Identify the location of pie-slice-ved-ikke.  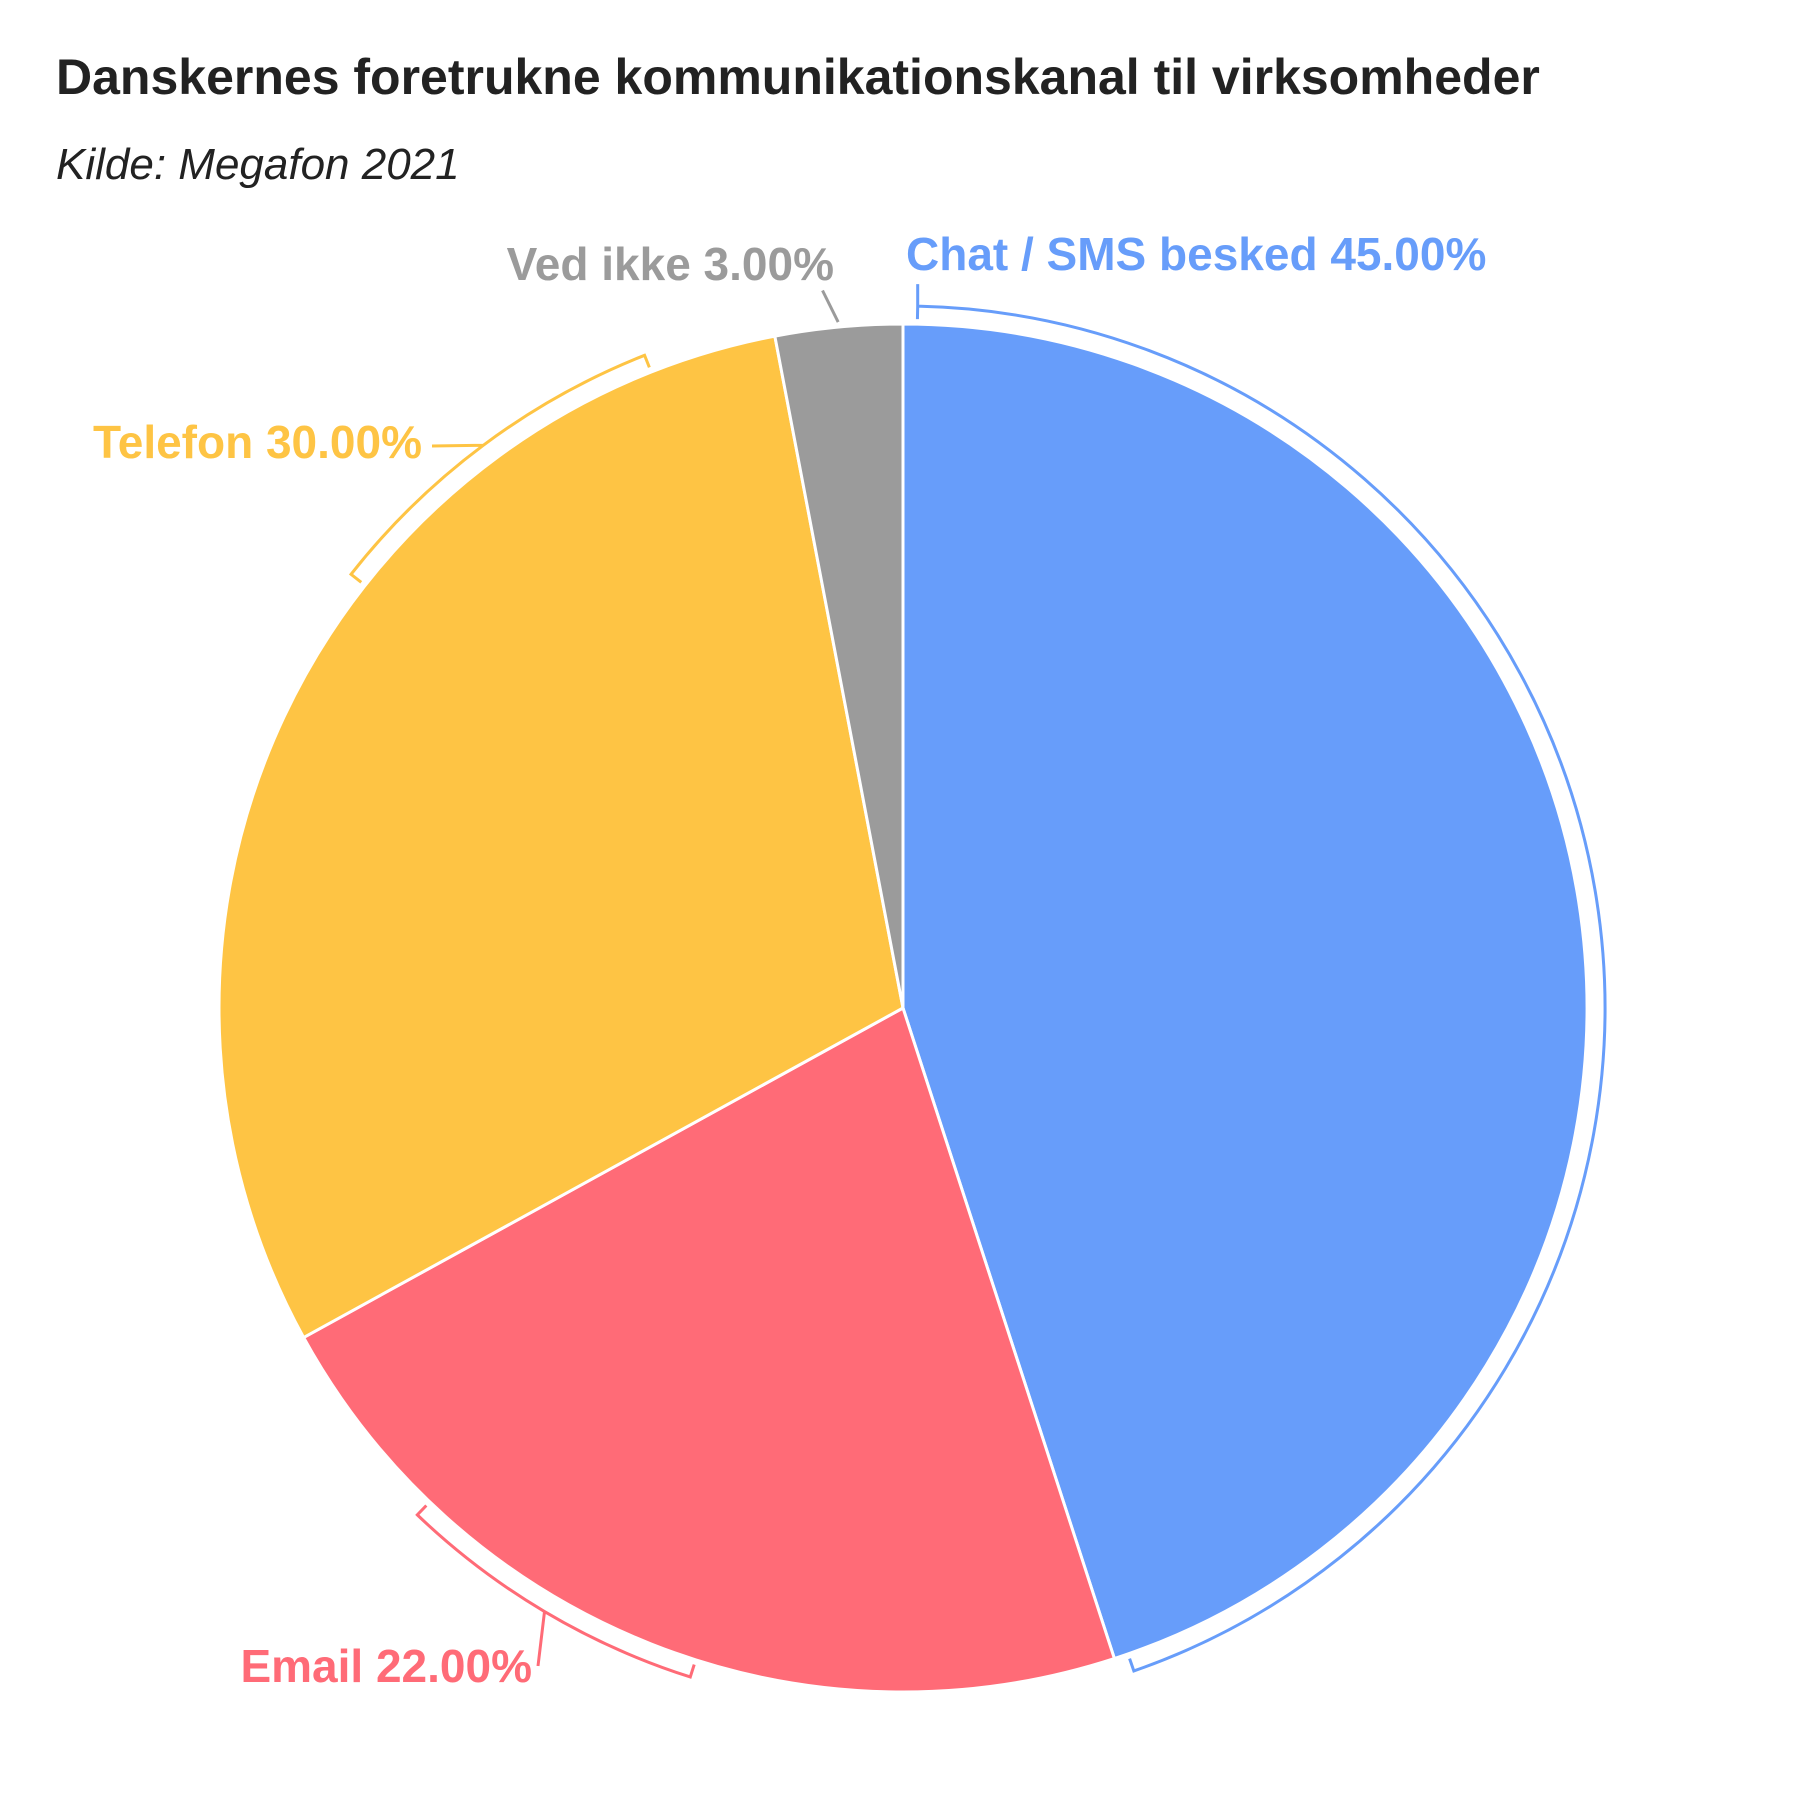
(839, 665).